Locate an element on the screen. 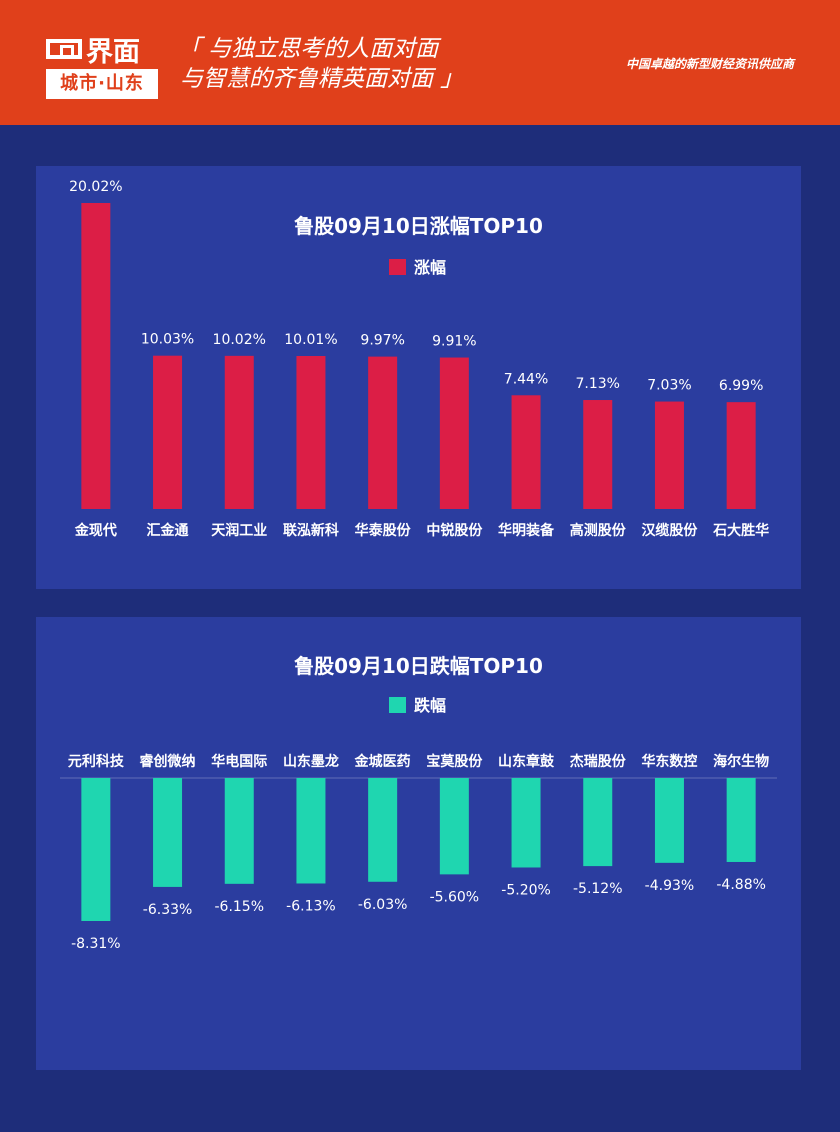 Image resolution: width=840 pixels, height=1132 pixels. category-label: 华明装备 is located at coordinates (526, 530).